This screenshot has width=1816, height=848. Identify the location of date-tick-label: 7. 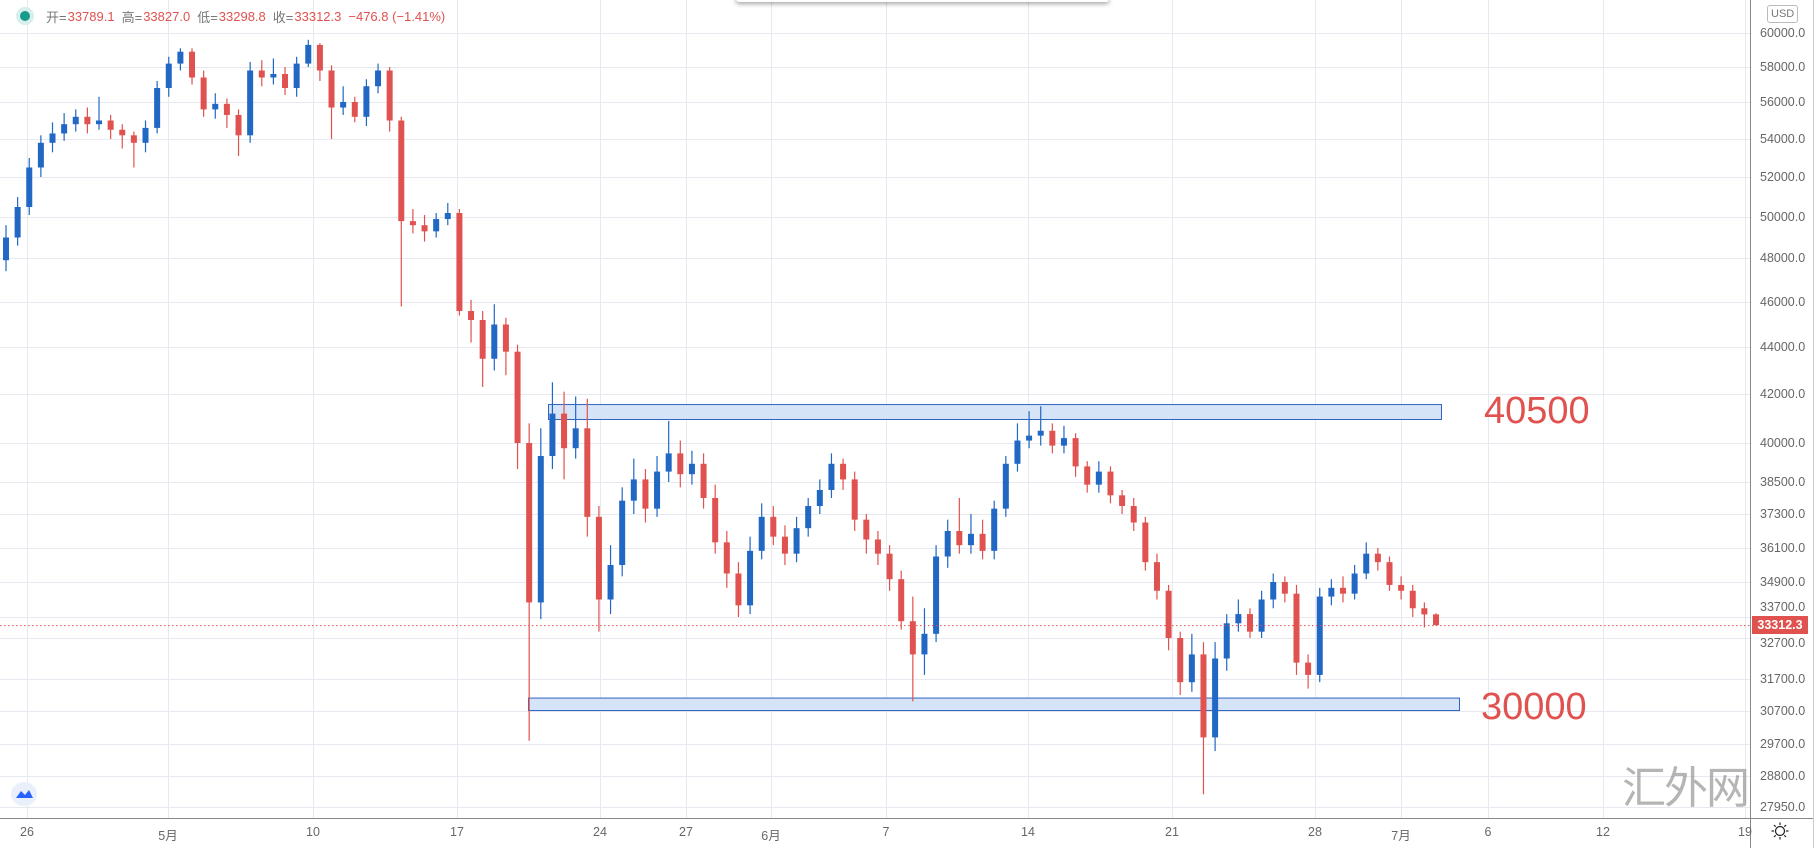
(886, 832).